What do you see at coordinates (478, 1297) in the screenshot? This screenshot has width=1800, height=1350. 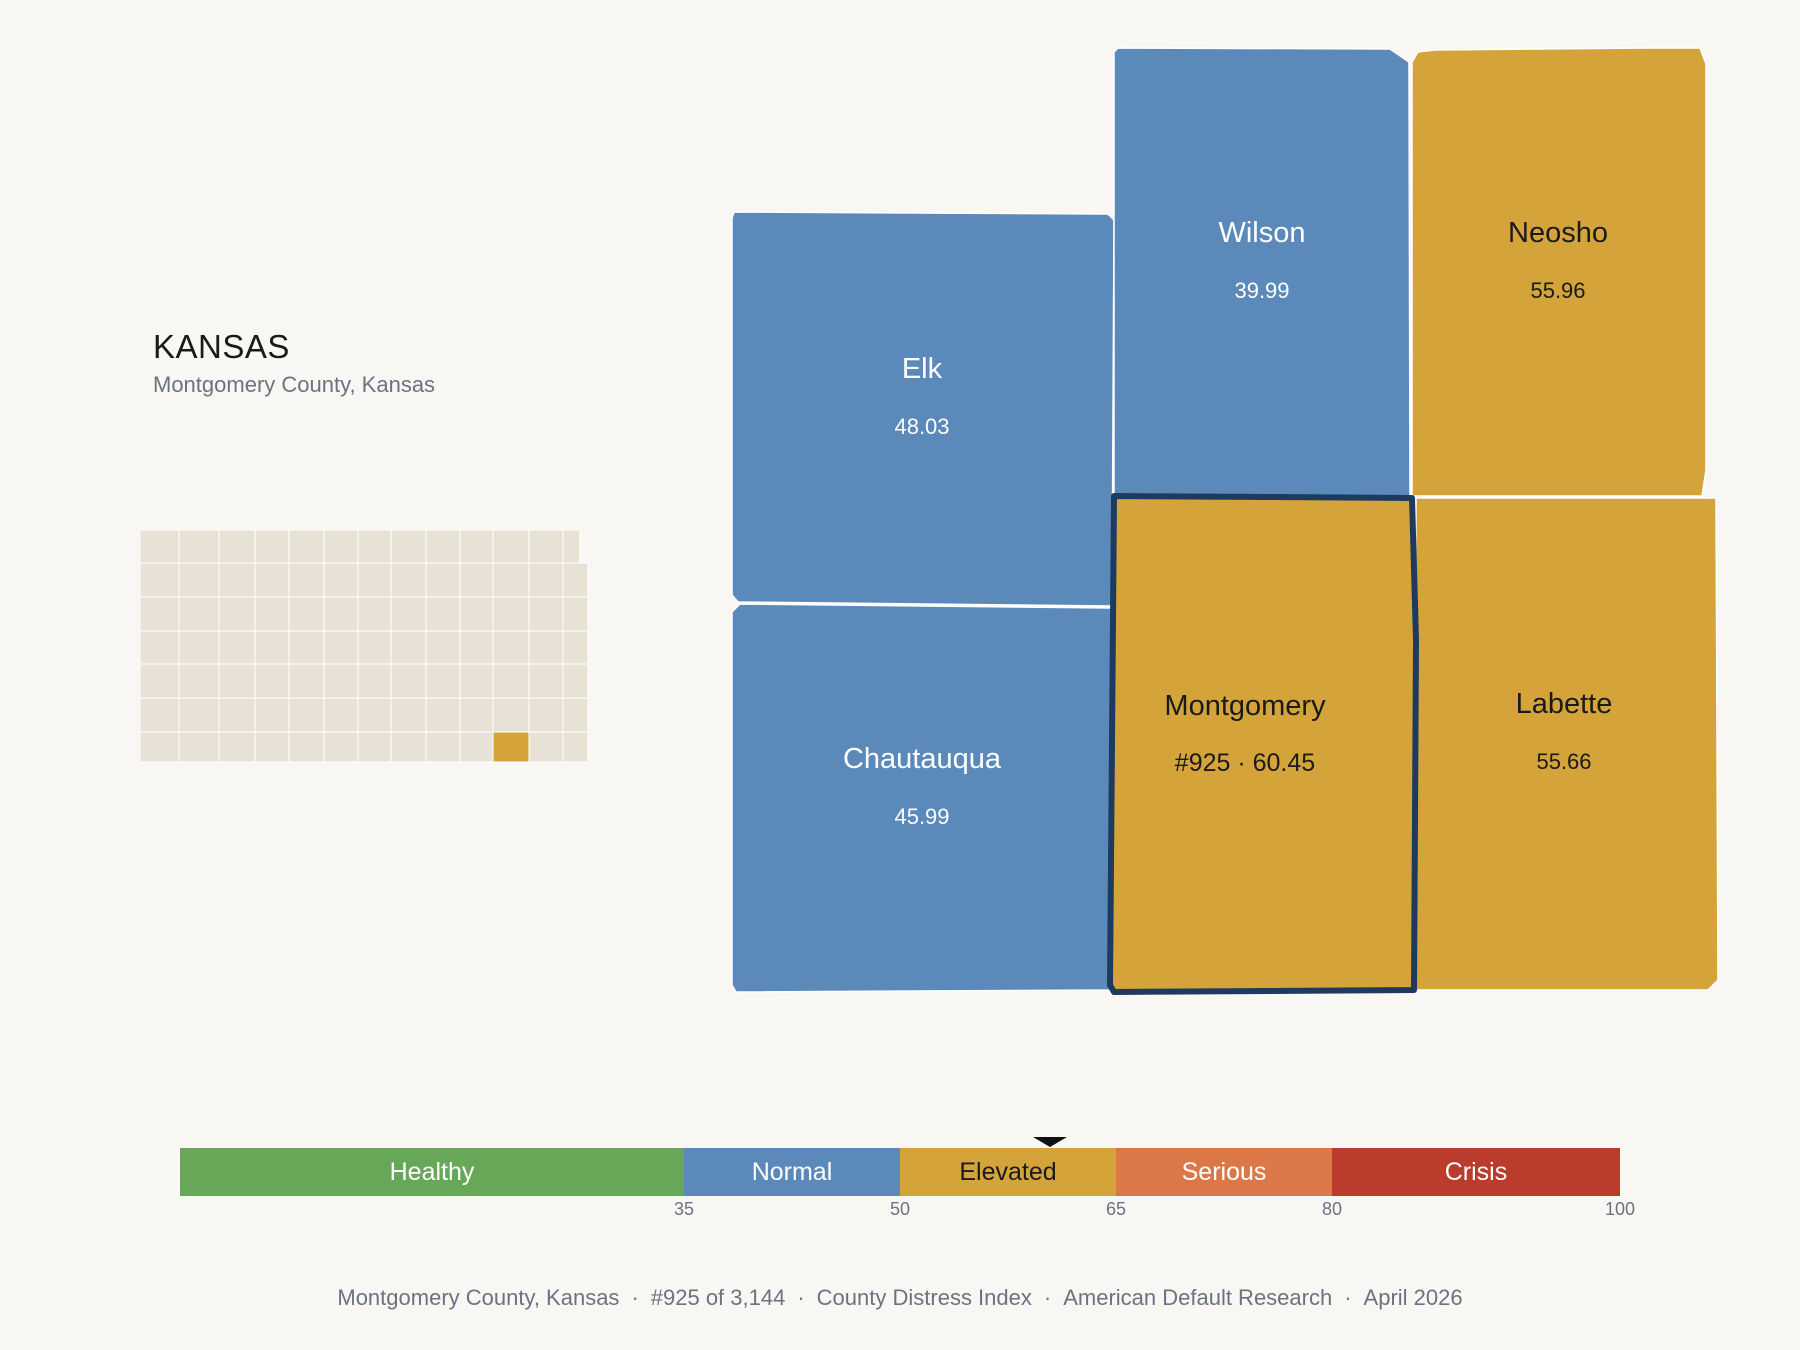 I see `footer-item: Montgomery County, Kansas` at bounding box center [478, 1297].